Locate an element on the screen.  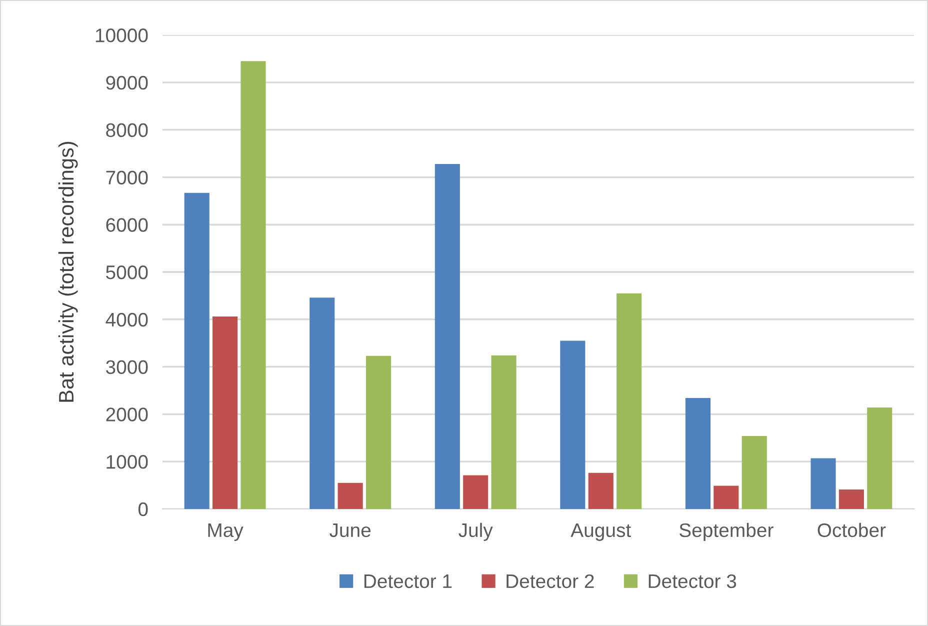
y-tick-label: 2000 is located at coordinates (127, 415).